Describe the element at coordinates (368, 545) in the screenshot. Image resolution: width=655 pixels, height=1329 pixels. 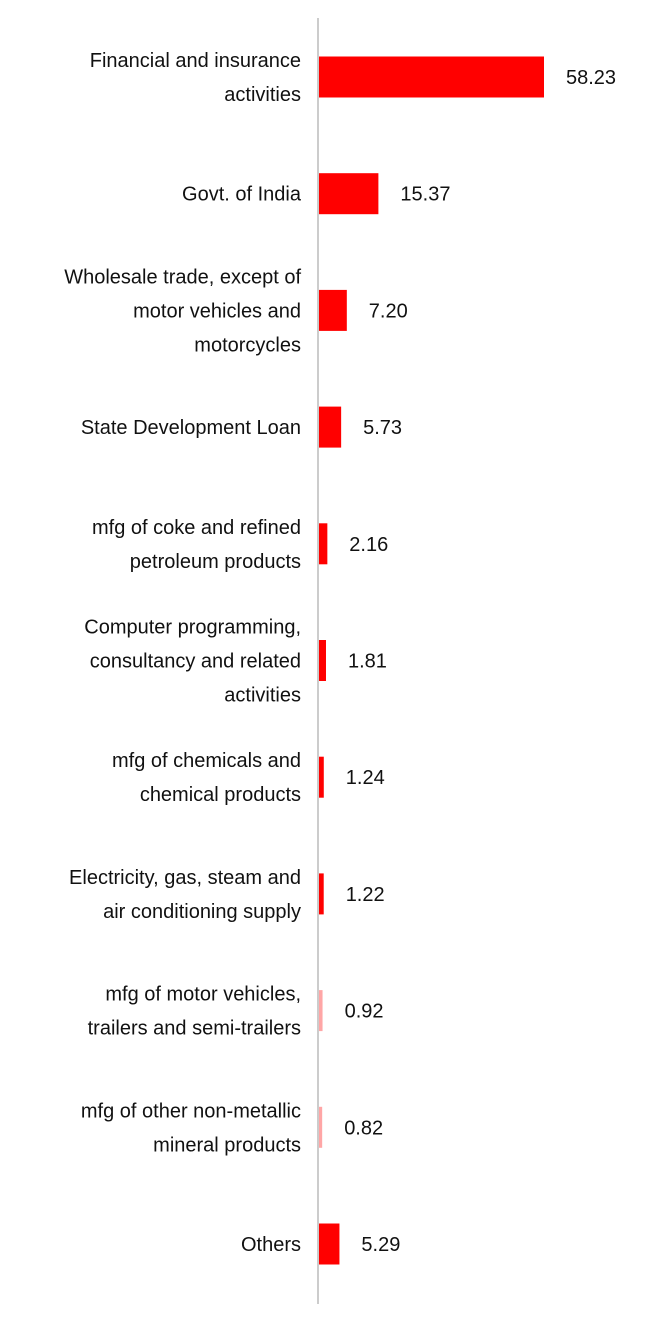
I see `data-label: 2.16` at that location.